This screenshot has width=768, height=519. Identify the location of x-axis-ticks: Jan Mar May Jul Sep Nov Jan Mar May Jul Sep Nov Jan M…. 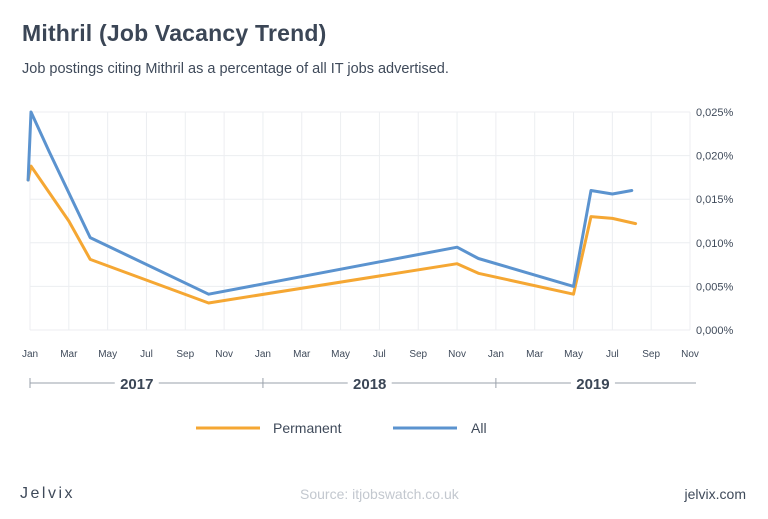
(360, 354).